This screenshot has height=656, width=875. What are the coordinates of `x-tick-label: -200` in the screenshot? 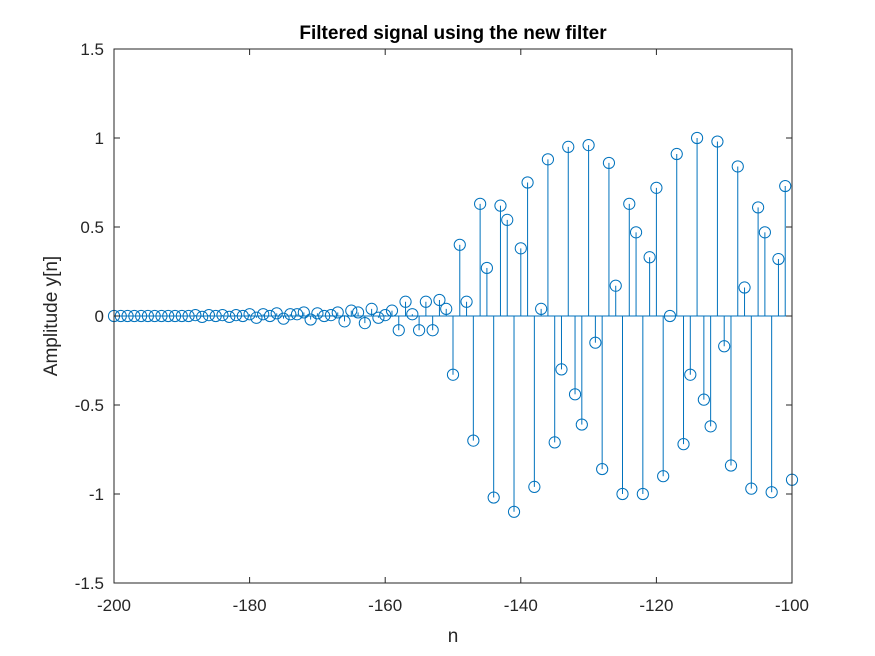 It's located at (114, 605).